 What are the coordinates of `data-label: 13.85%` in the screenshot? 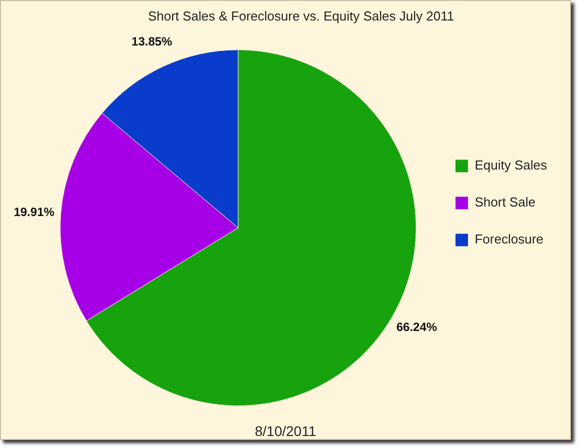 It's located at (152, 41).